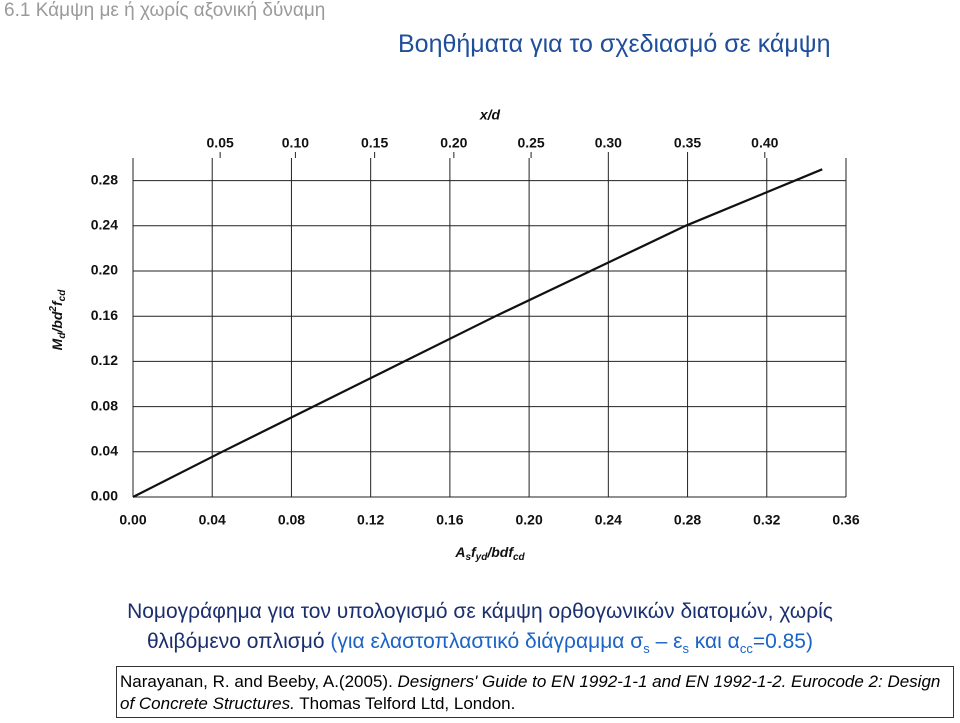 The height and width of the screenshot is (723, 960). What do you see at coordinates (453, 143) in the screenshot?
I see `top-tick-label: 0.20` at bounding box center [453, 143].